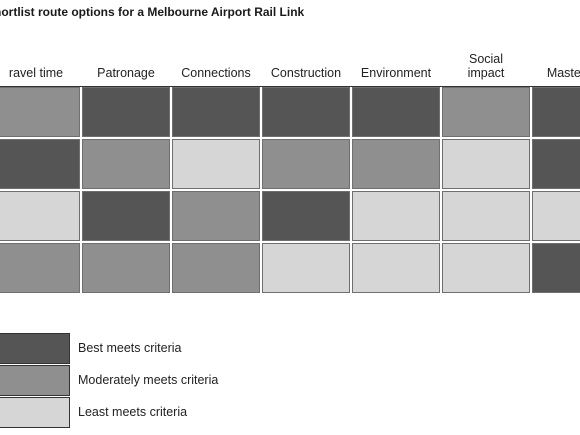 This screenshot has width=580, height=435. I want to click on column-header: Environment, so click(396, 73).